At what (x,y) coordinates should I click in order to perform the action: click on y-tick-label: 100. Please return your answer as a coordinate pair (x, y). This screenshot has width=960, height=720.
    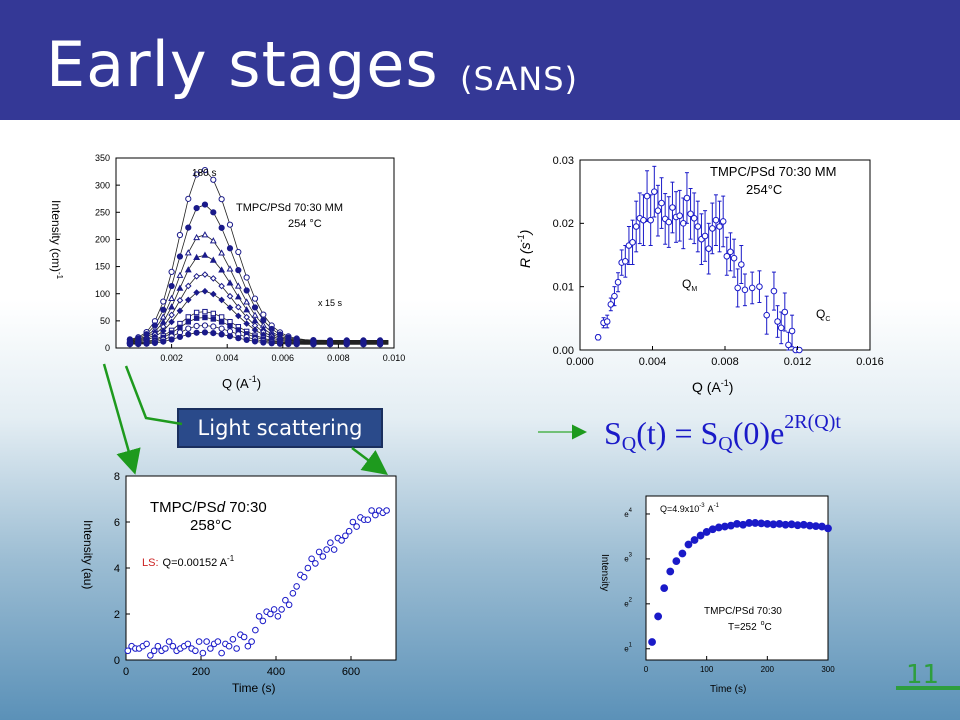
    Looking at the image, I should click on (102, 294).